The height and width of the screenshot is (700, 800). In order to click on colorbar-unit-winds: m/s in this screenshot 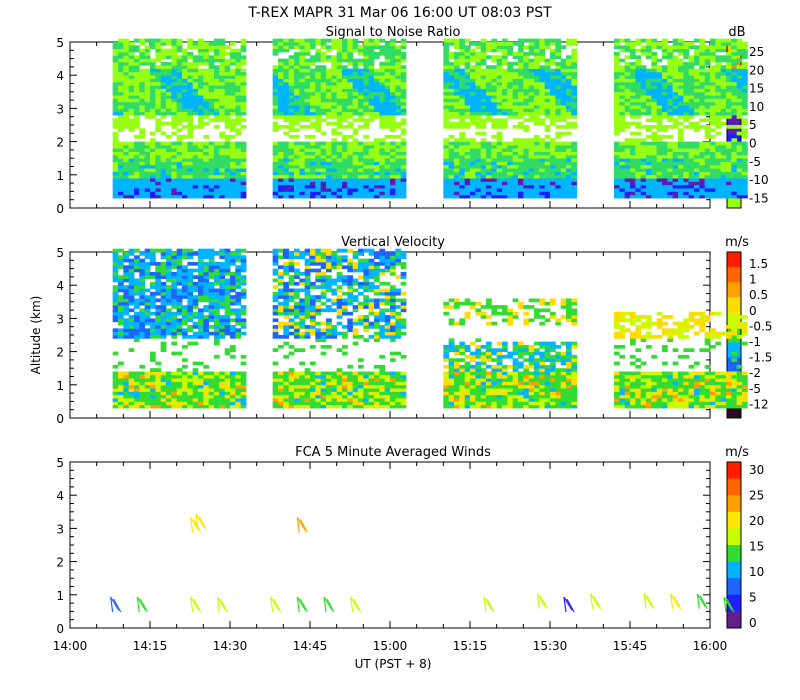, I will do `click(737, 452)`.